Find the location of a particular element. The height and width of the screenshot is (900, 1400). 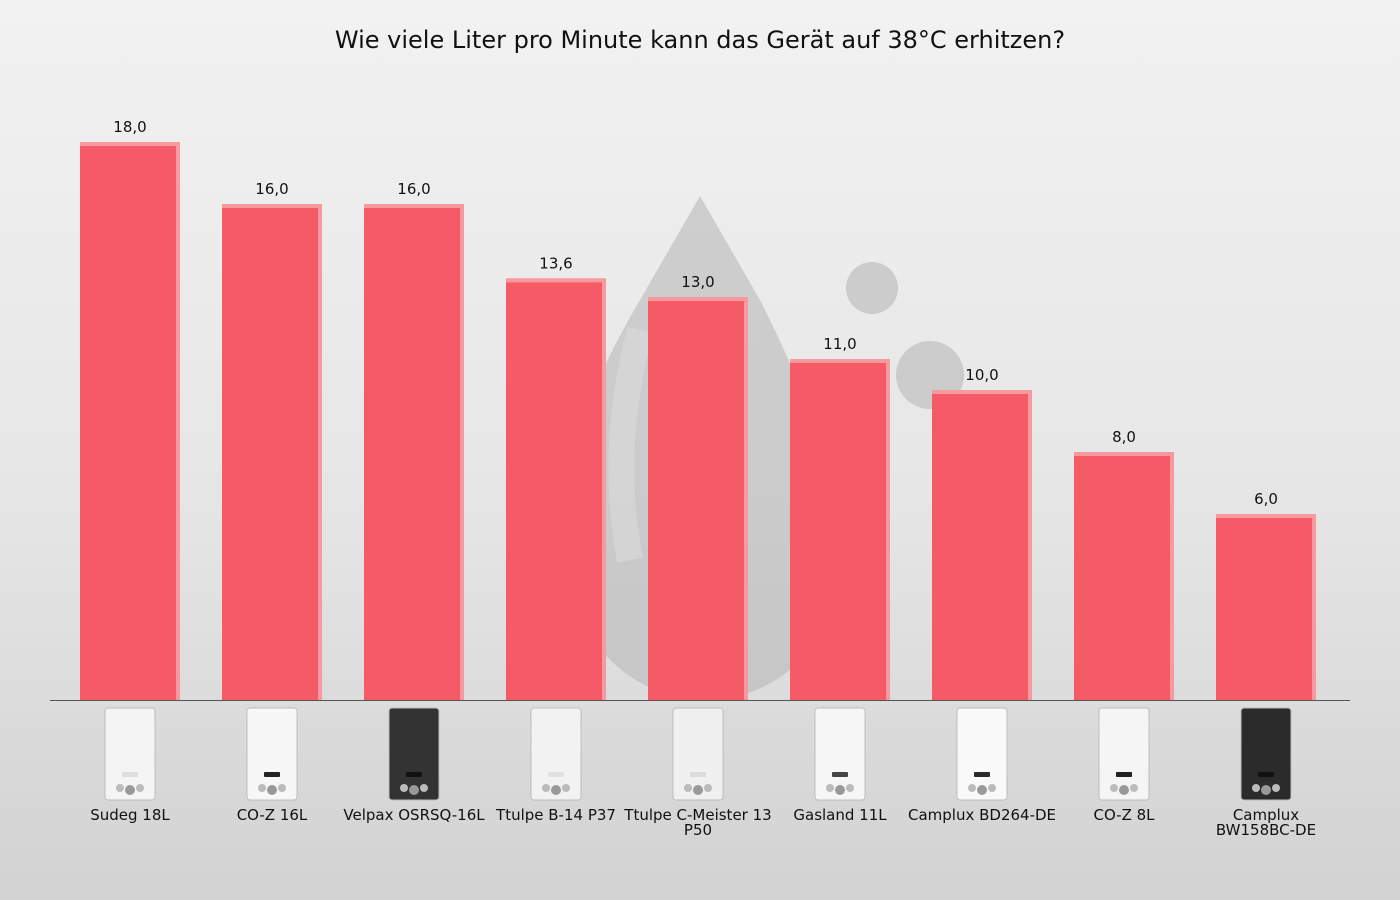

bar-value-label: 6,0 is located at coordinates (1266, 499).